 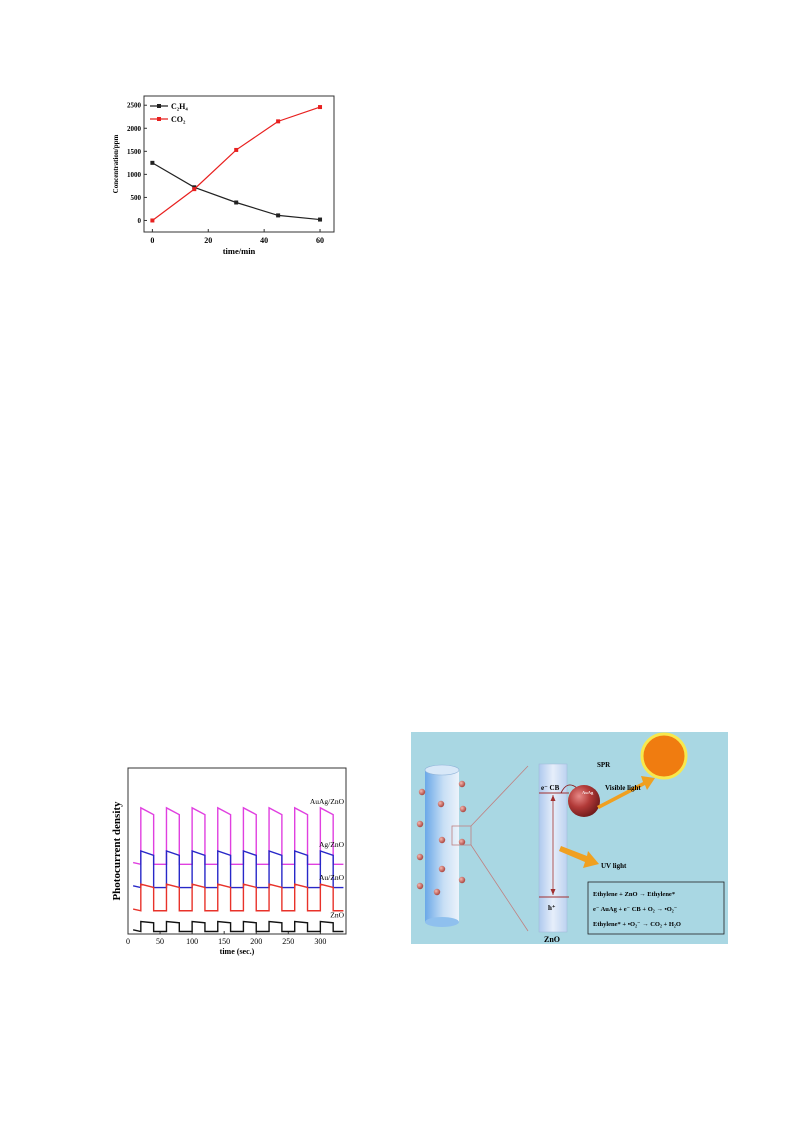 What do you see at coordinates (239, 251) in the screenshot?
I see `x-axis-label: time/min` at bounding box center [239, 251].